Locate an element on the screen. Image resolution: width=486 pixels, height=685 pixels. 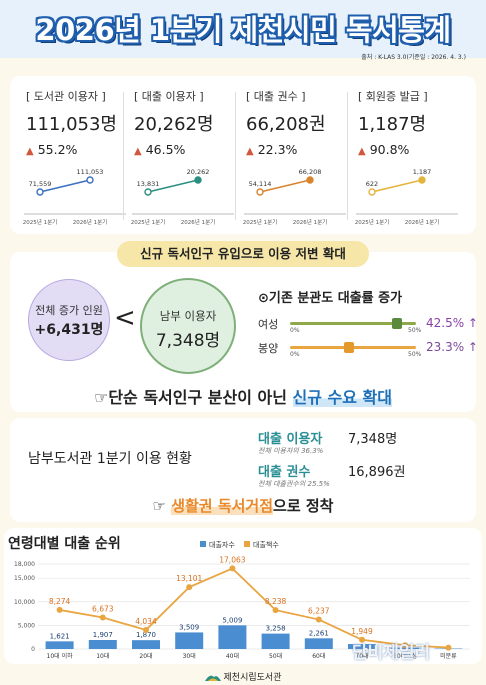
kpi-change: ▲ 46.5% is located at coordinates (159, 149).